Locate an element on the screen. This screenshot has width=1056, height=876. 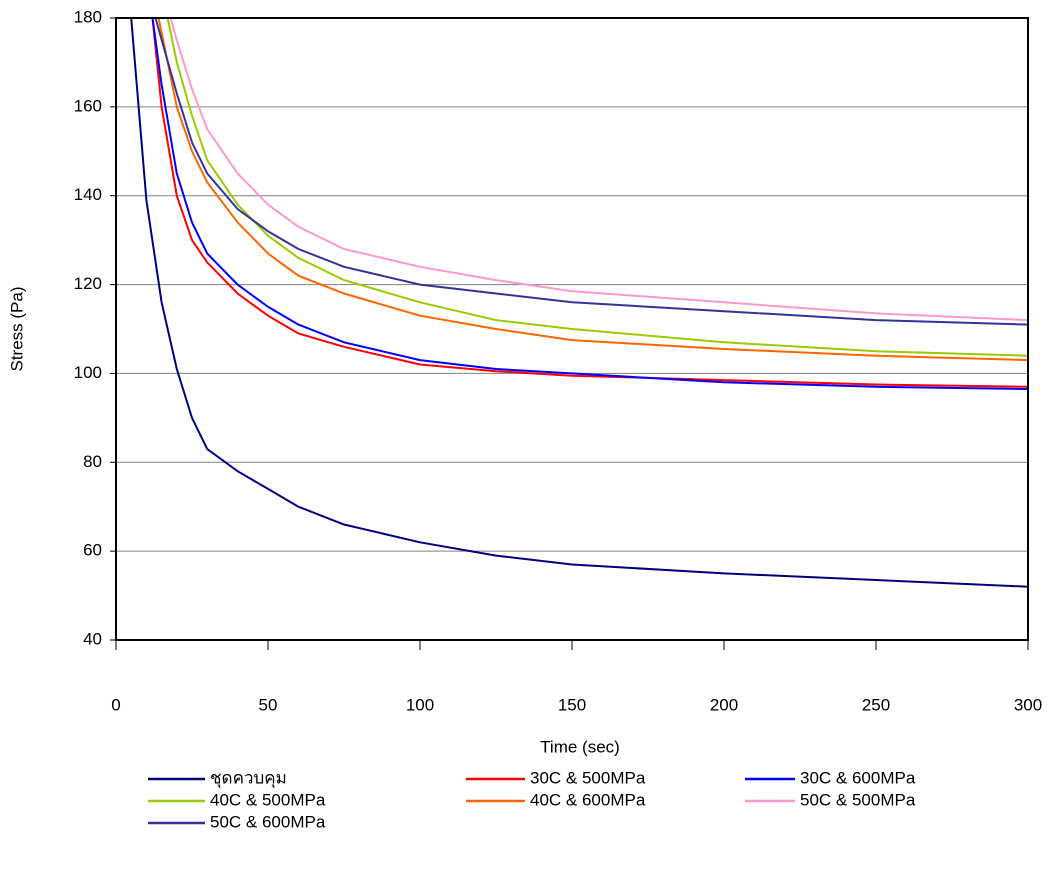
x-tick-label: 100 is located at coordinates (420, 704).